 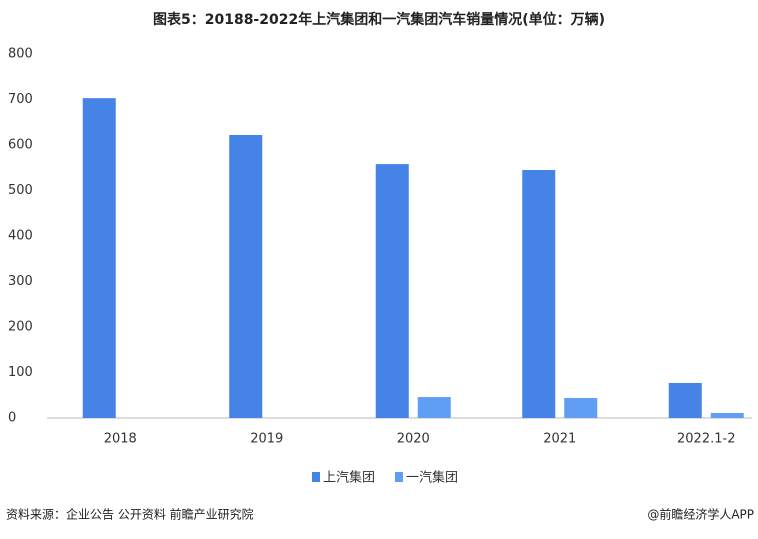 What do you see at coordinates (379, 19) in the screenshot?
I see `chart-title: 图表5：20188-2022年上汽集团和一汽集团汽车销量情况(单位：万辆)` at bounding box center [379, 19].